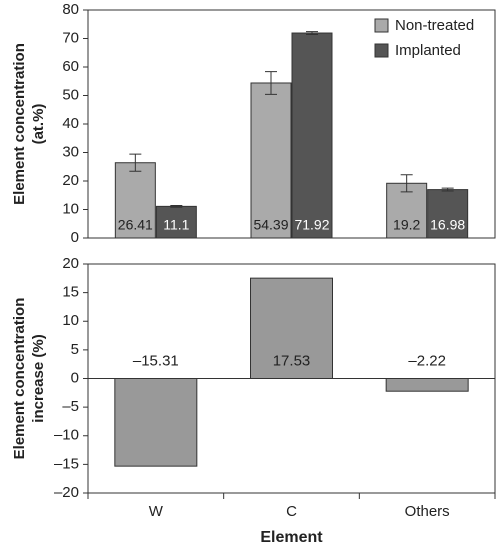 The width and height of the screenshot is (499, 550). I want to click on y-tick-label: –20, so click(66, 492).